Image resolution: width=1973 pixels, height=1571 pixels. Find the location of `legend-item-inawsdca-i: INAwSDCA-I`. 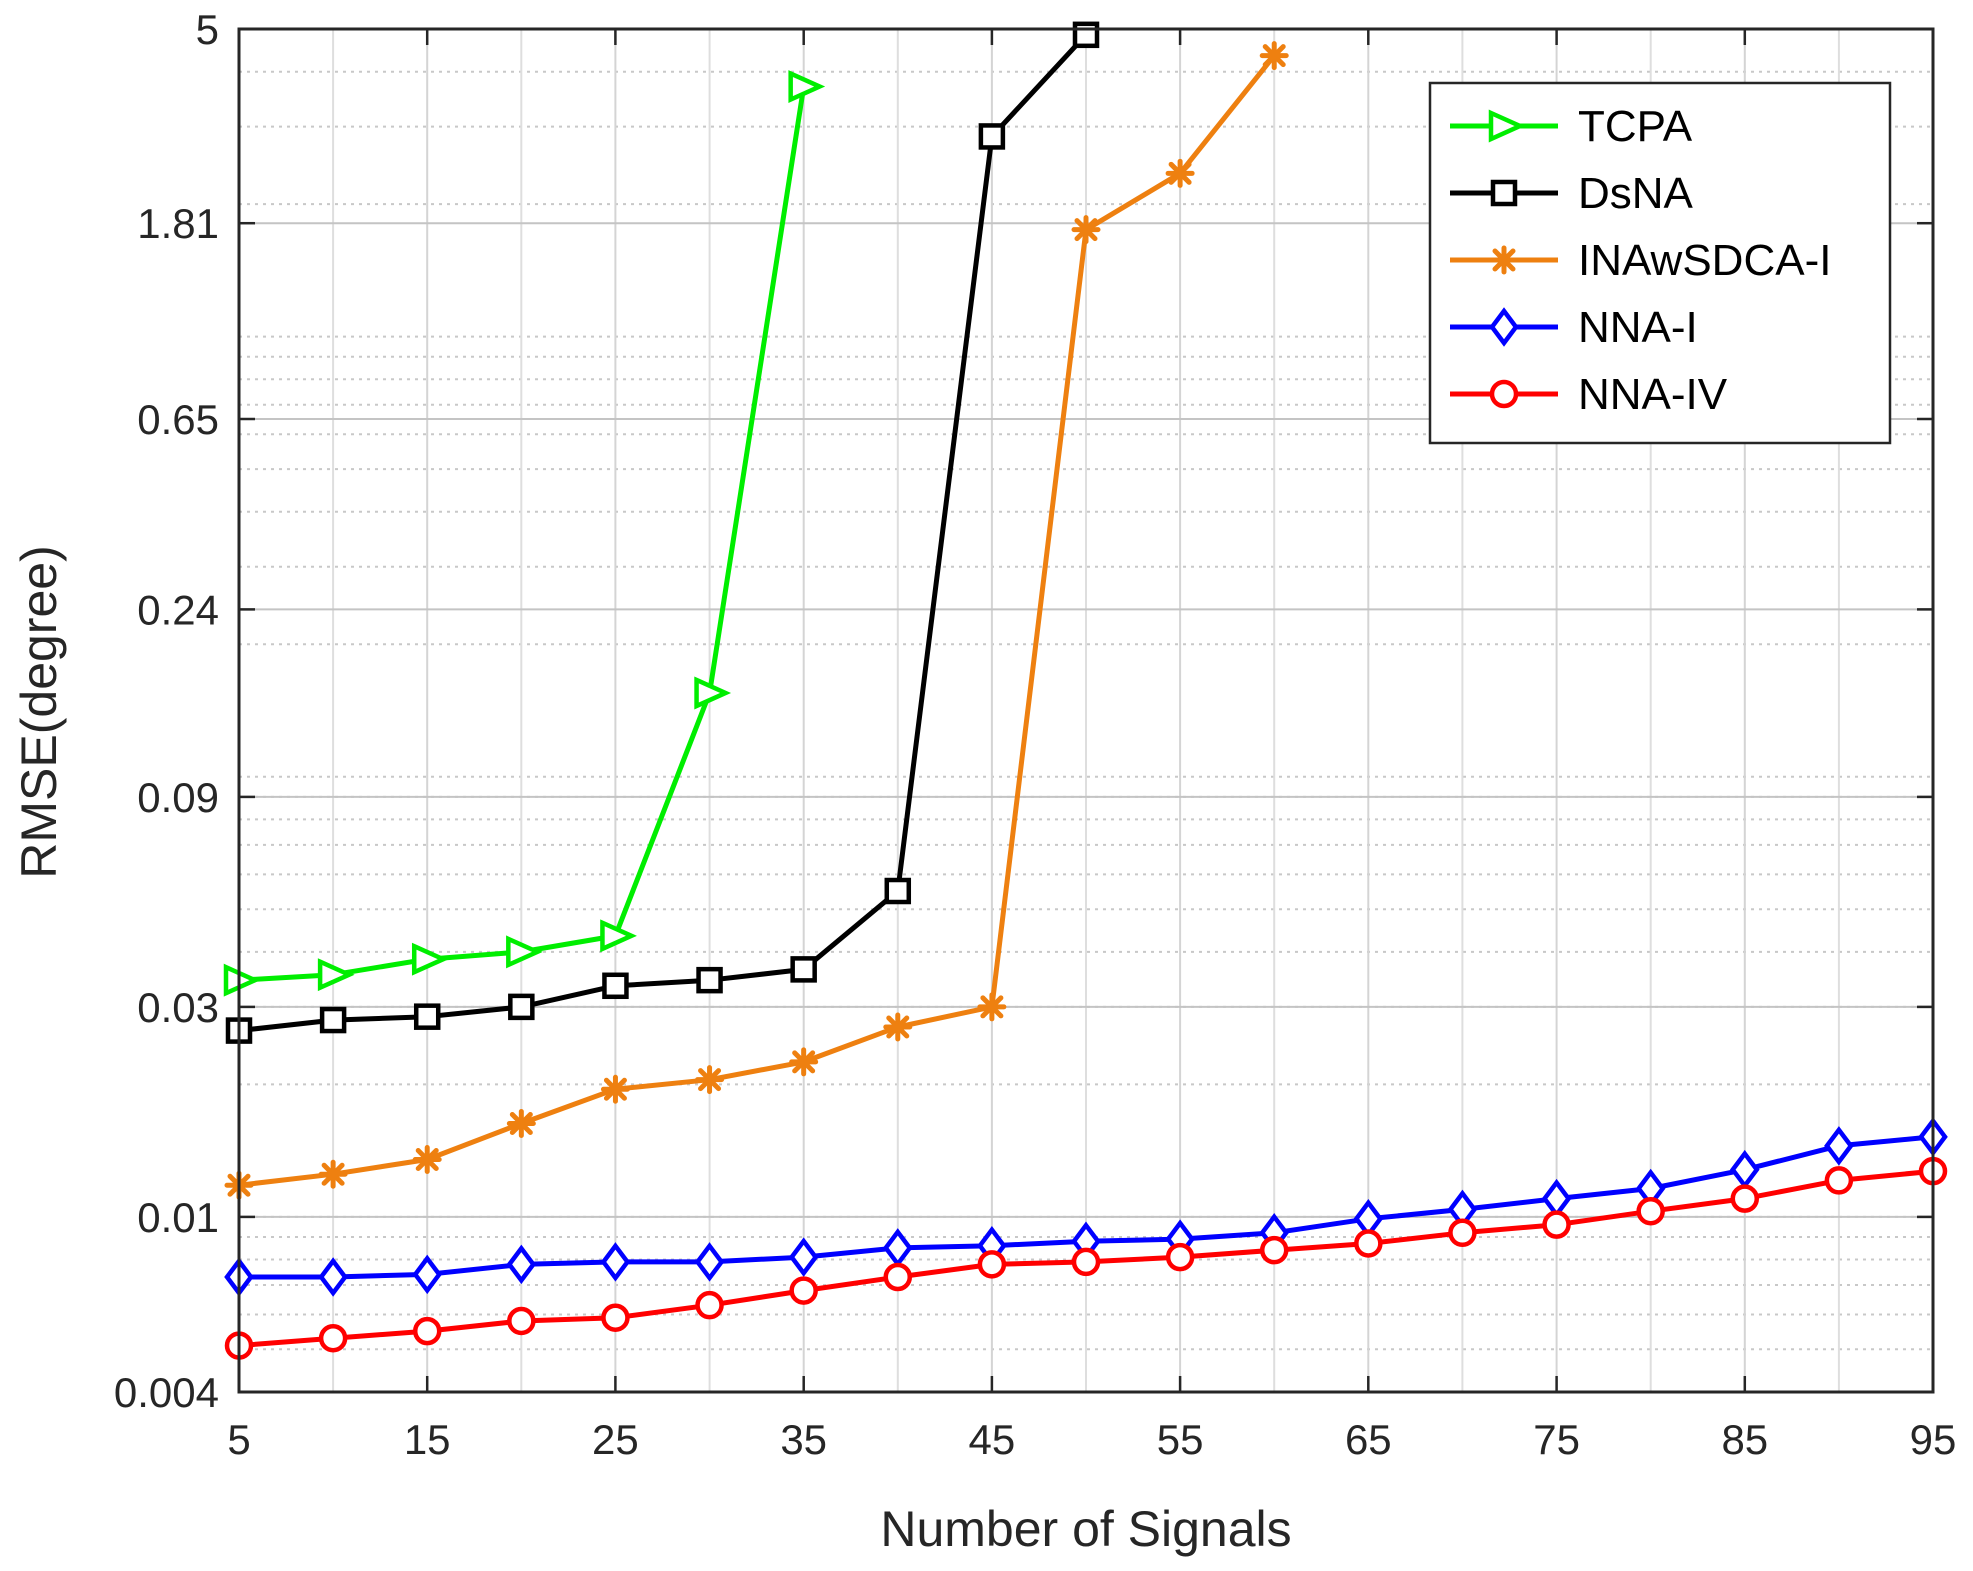

legend-item-inawsdca-i: INAwSDCA-I is located at coordinates (1640, 260).